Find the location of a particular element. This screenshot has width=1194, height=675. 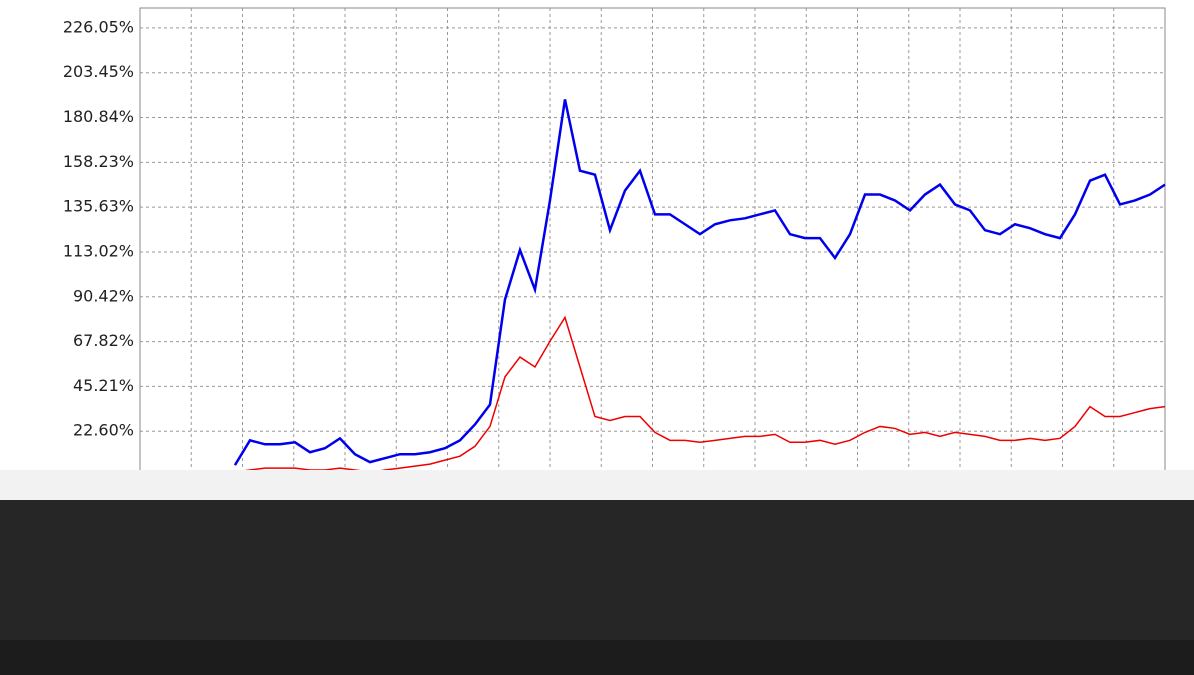

legend-strip is located at coordinates (597, 657).